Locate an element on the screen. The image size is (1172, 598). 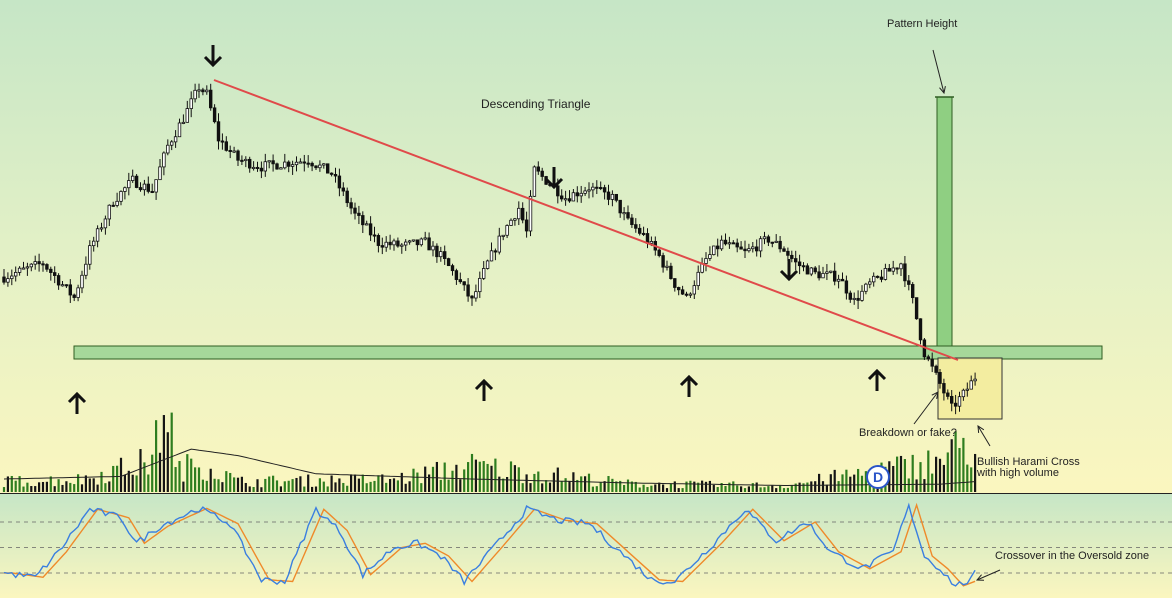
dividend-marker: D is located at coordinates (878, 477).